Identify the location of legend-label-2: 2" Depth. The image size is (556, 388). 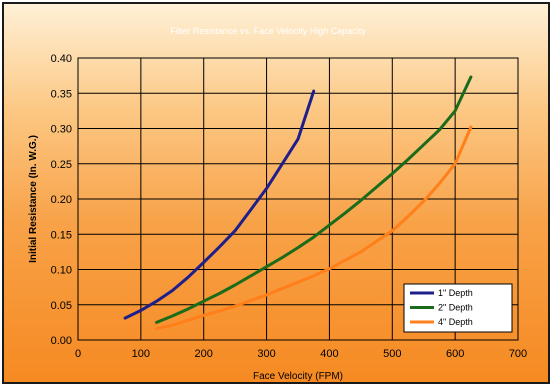
(455, 308).